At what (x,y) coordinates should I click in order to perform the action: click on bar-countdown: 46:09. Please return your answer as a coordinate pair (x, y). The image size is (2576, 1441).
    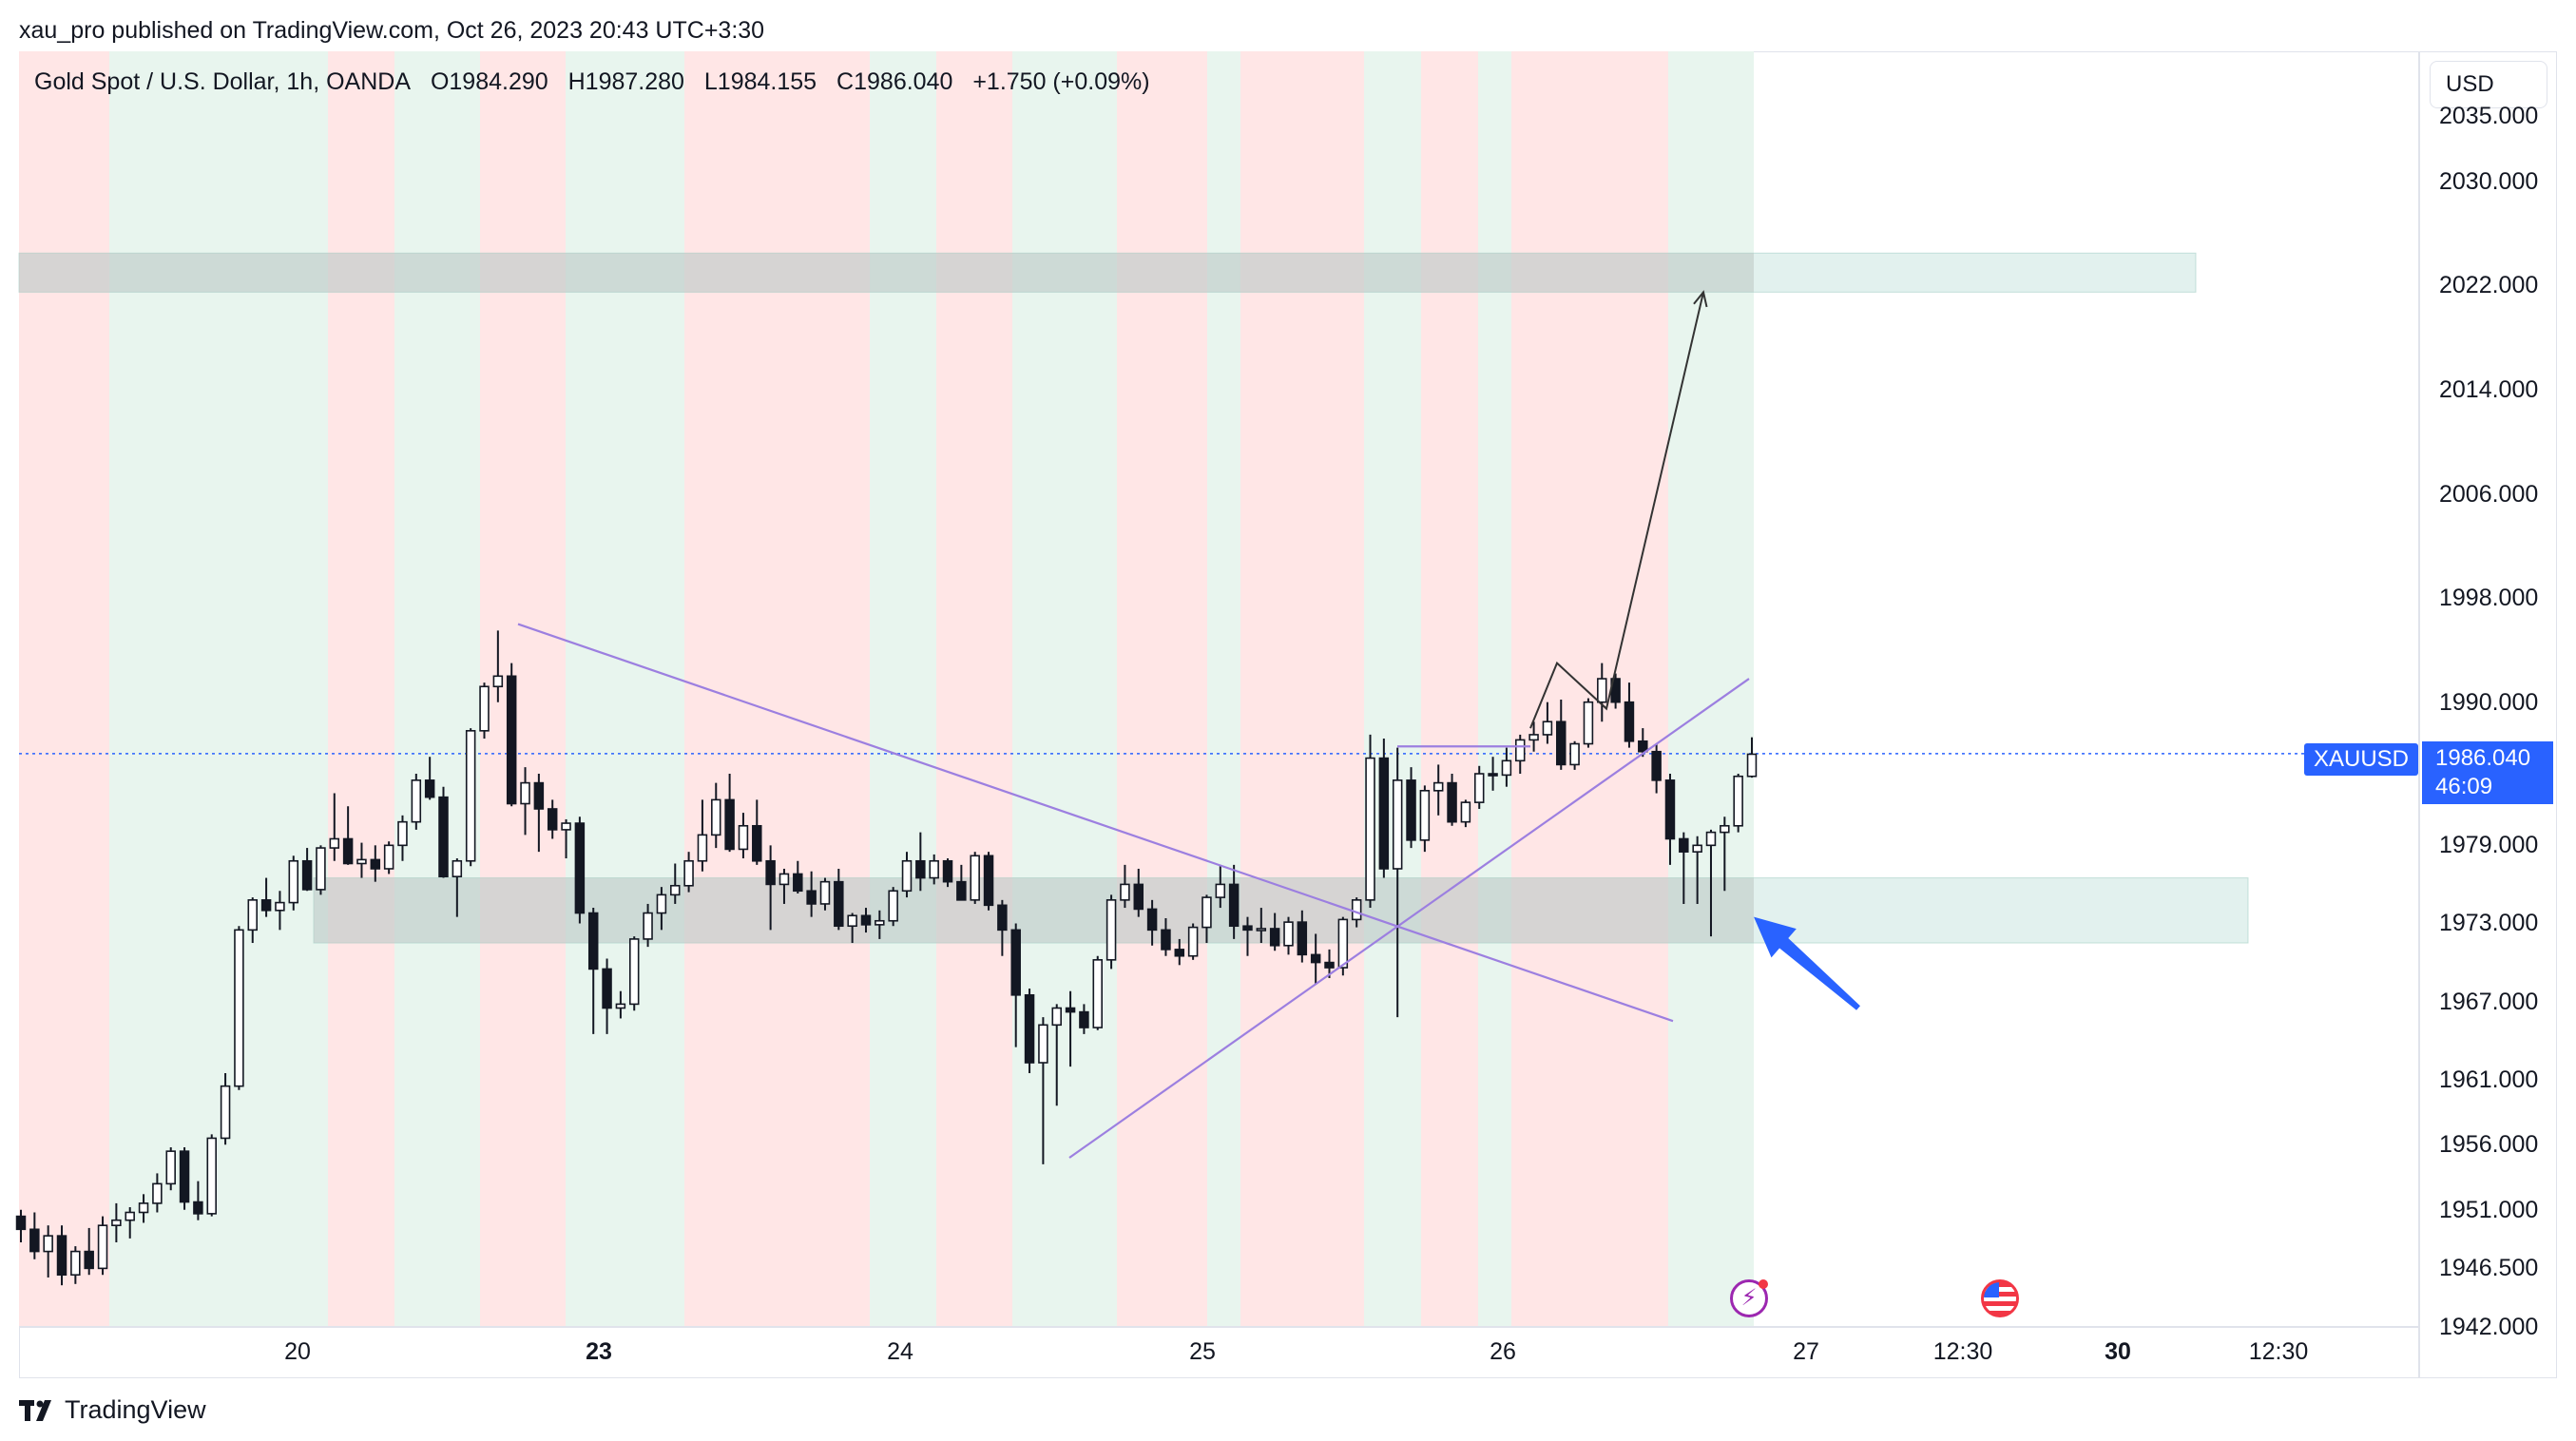
    Looking at the image, I should click on (2464, 786).